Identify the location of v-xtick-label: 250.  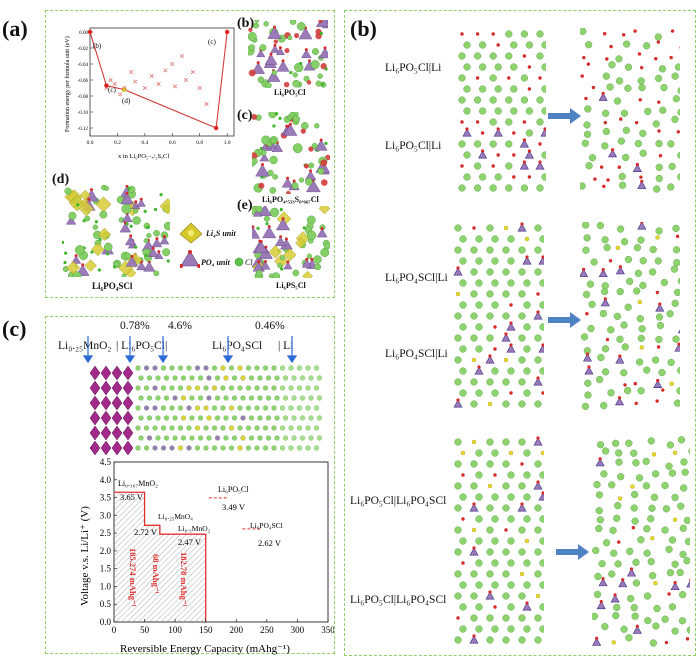
(267, 630).